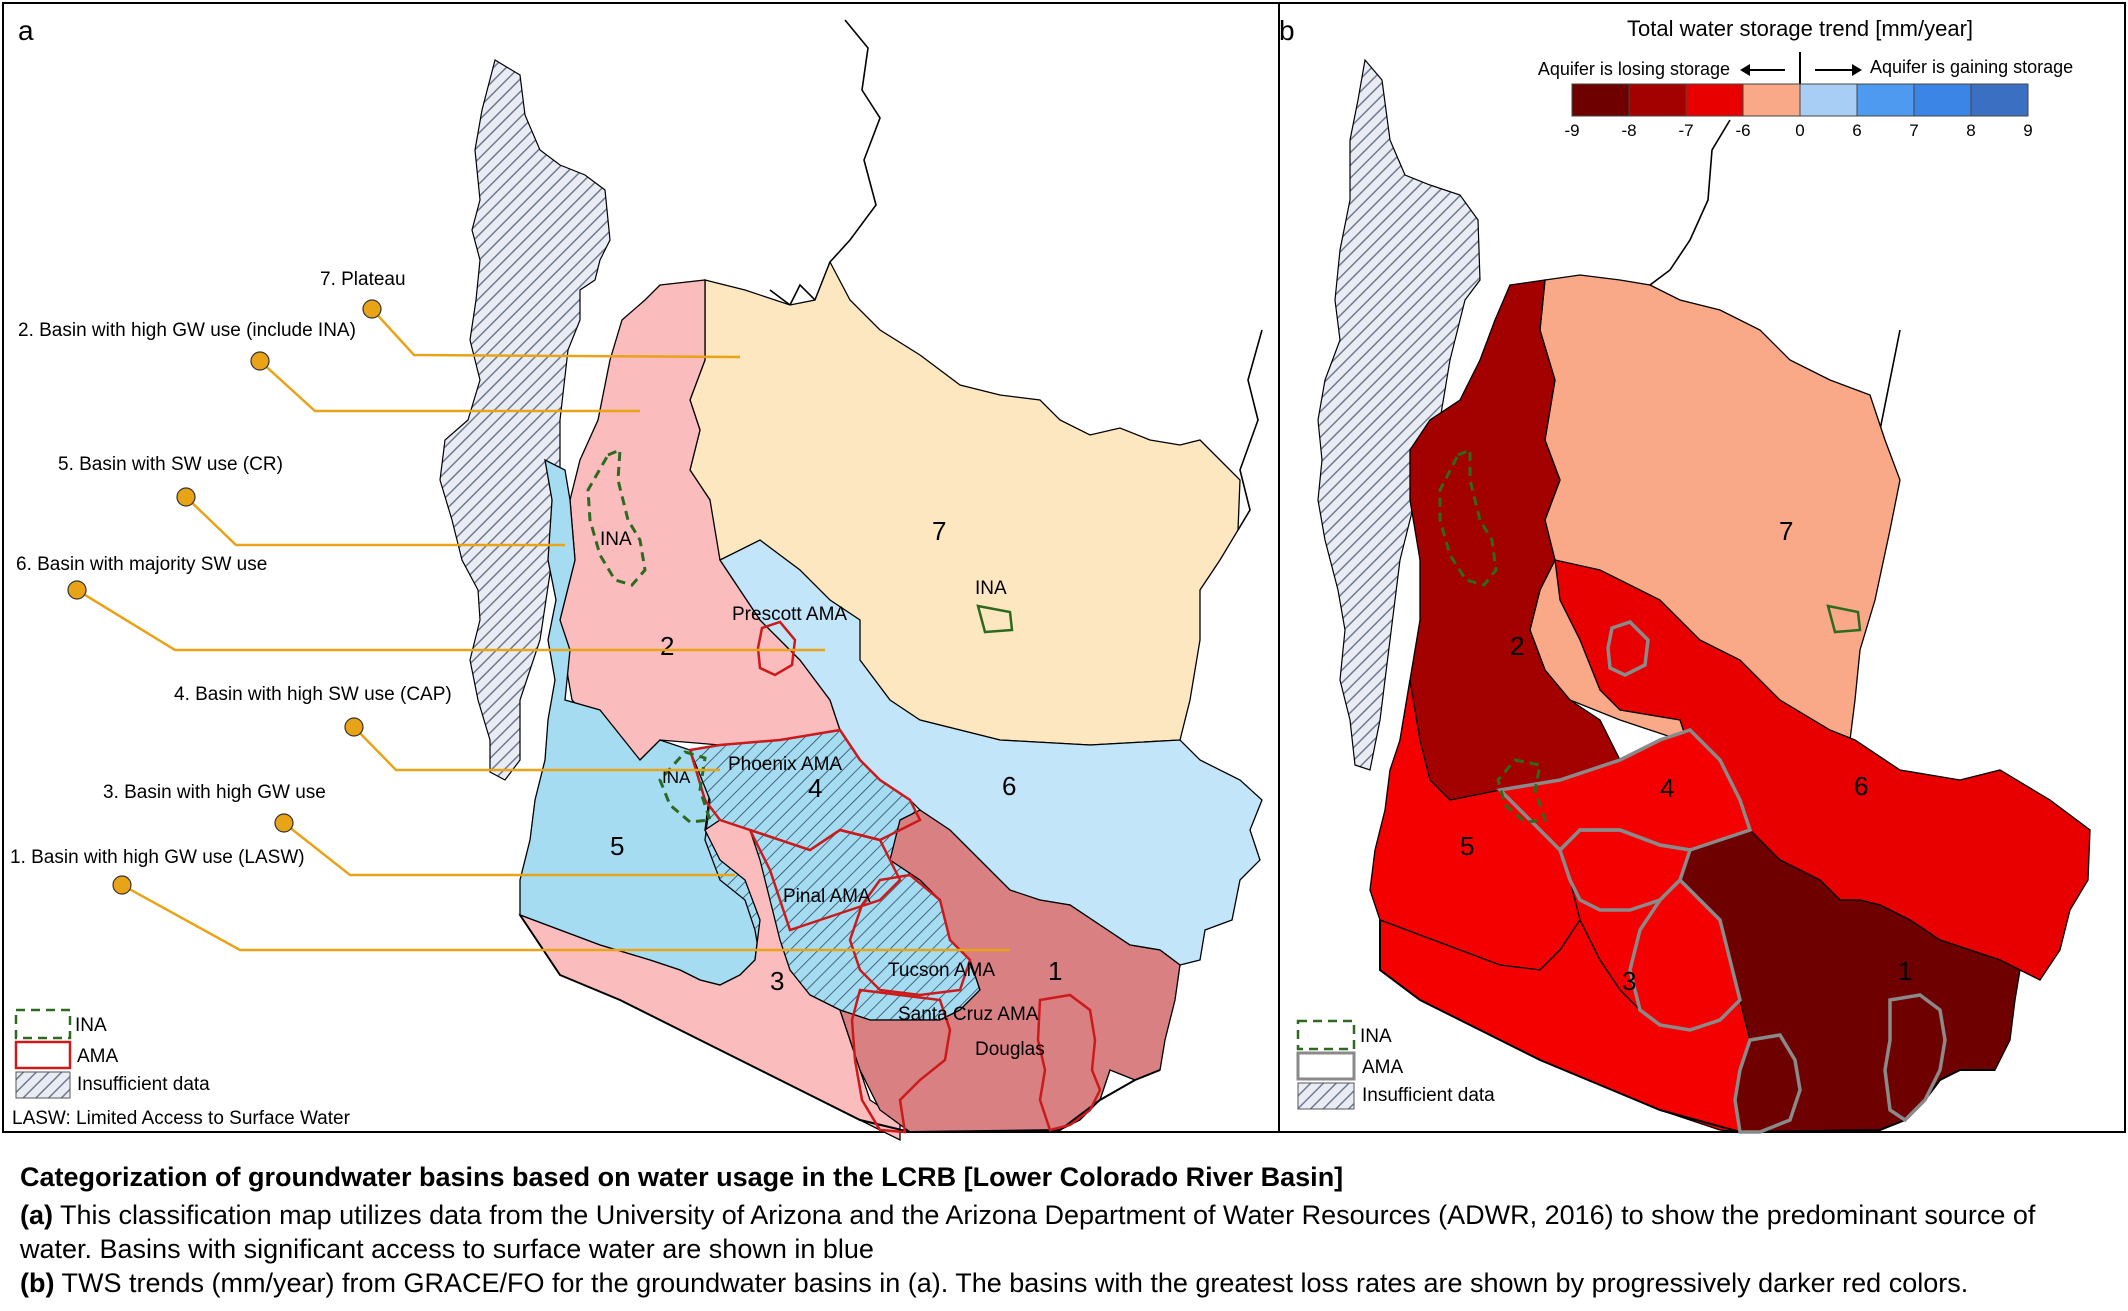 This screenshot has width=2128, height=1311. What do you see at coordinates (181, 1118) in the screenshot?
I see `key-lasw-label: LASW: Limited Access to Surface Water` at bounding box center [181, 1118].